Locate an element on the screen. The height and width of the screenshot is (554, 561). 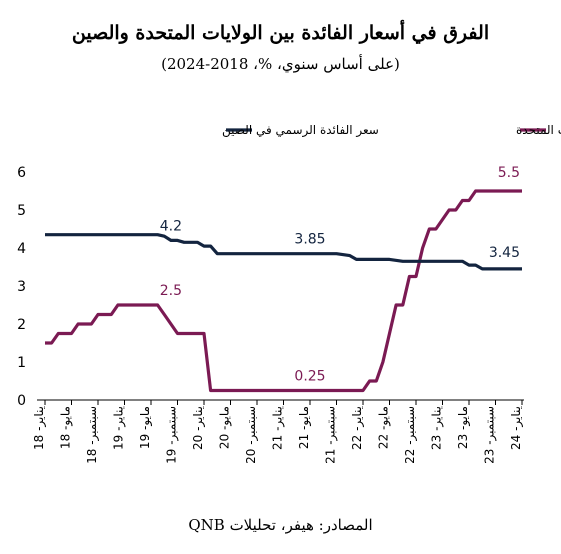
x-tick-label: يناير- 21 is located at coordinates (278, 428).